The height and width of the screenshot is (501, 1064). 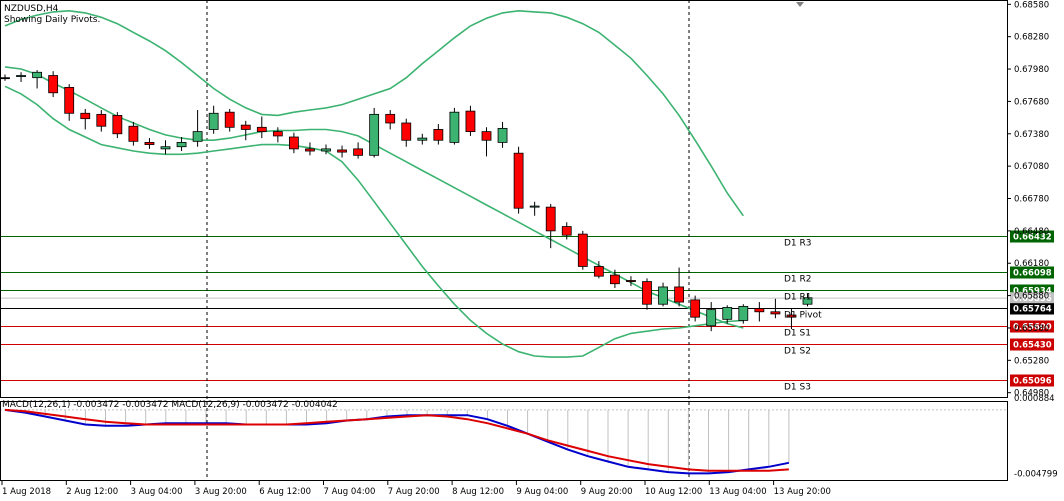 What do you see at coordinates (803, 316) in the screenshot?
I see `pivot-label: D1 Pivot` at bounding box center [803, 316].